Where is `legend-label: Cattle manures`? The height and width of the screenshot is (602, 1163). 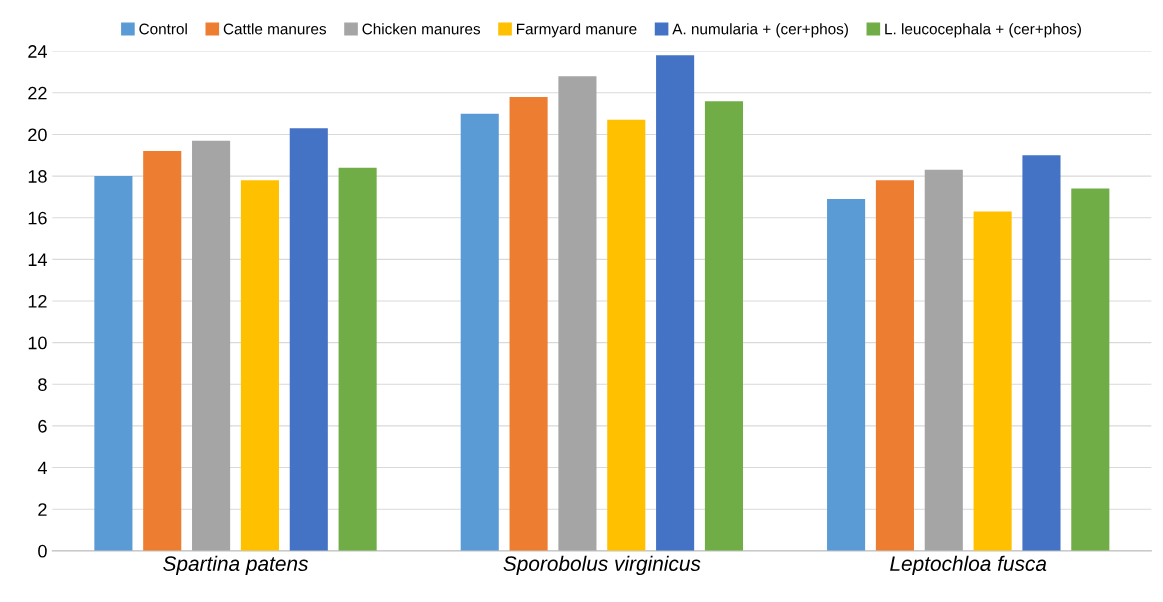 legend-label: Cattle manures is located at coordinates (275, 29).